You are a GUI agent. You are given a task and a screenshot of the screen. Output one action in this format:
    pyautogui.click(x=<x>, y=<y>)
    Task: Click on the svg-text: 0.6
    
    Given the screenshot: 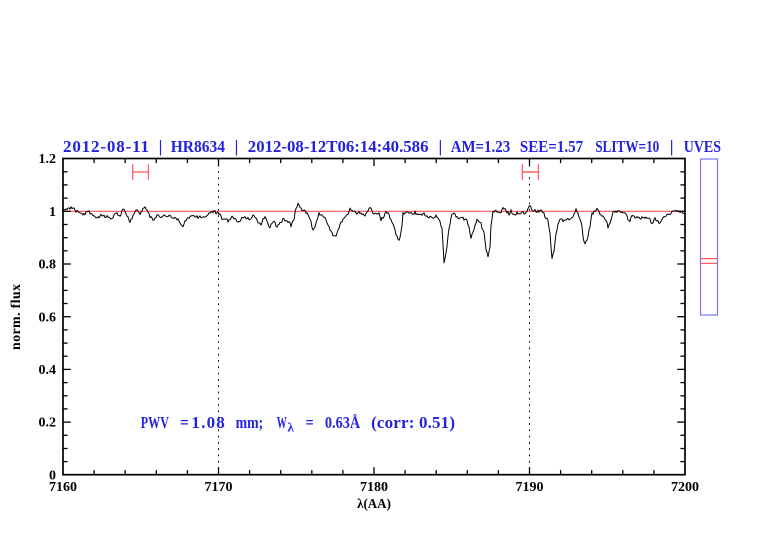 What is the action you would take?
    pyautogui.click(x=48, y=317)
    